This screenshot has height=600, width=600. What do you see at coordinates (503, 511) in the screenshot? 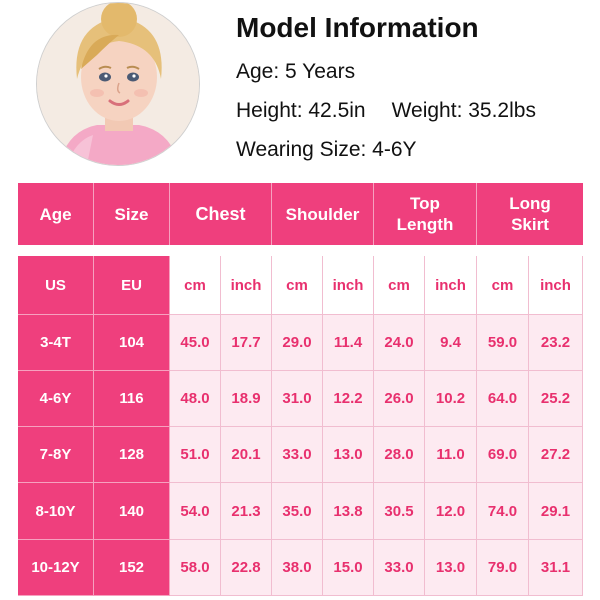
I see `cell-long-skirt-cm: 74.0` at bounding box center [503, 511].